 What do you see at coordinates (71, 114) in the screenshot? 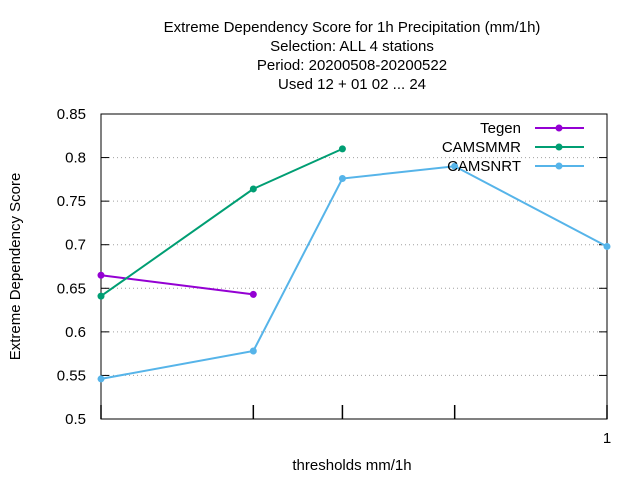
I see `y-tick-label: 0.85` at bounding box center [71, 114].